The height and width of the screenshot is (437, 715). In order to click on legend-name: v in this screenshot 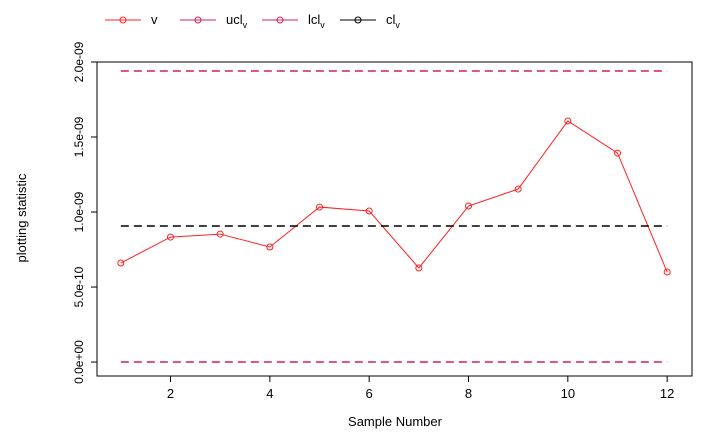, I will do `click(154, 19)`.